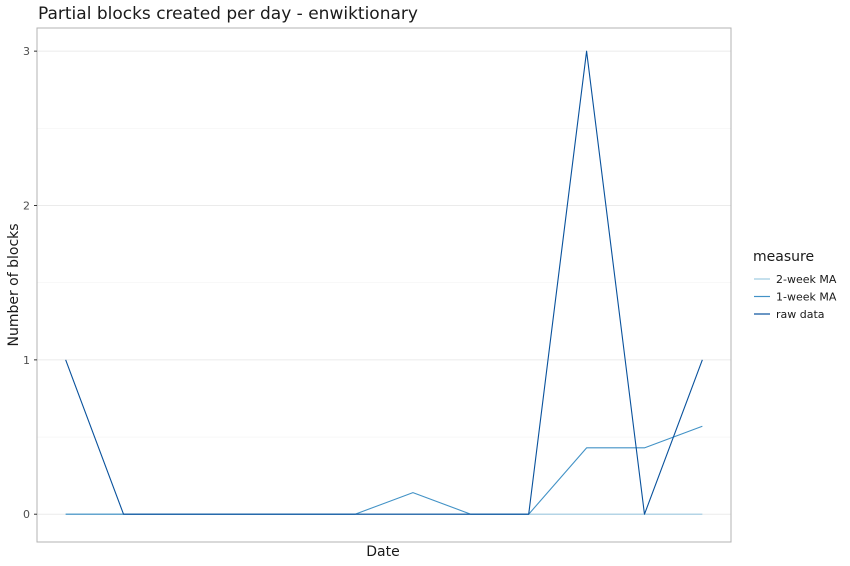  I want to click on series-line-1-week-ma, so click(384, 470).